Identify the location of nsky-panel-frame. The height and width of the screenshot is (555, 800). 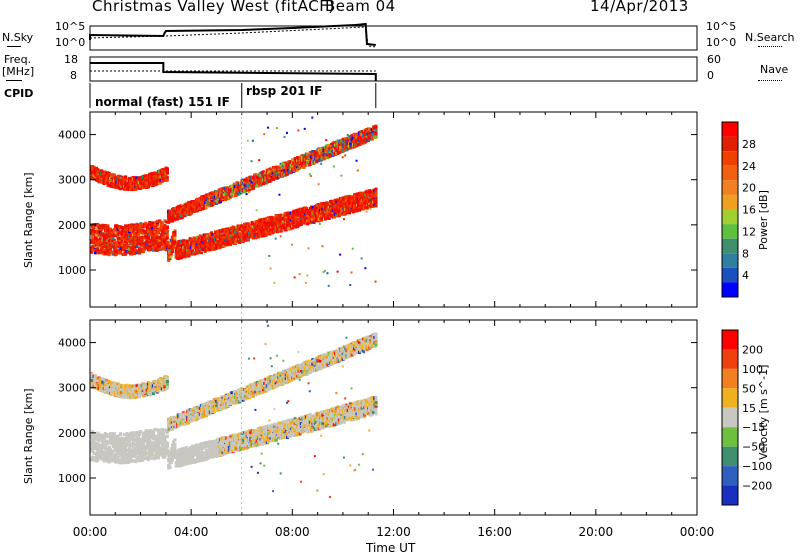
(393, 38).